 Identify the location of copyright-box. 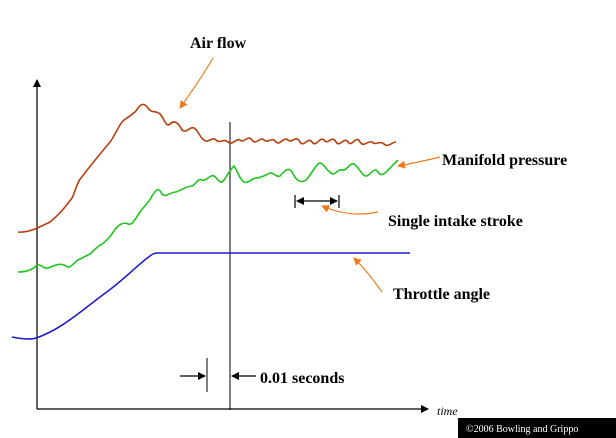
(537, 428).